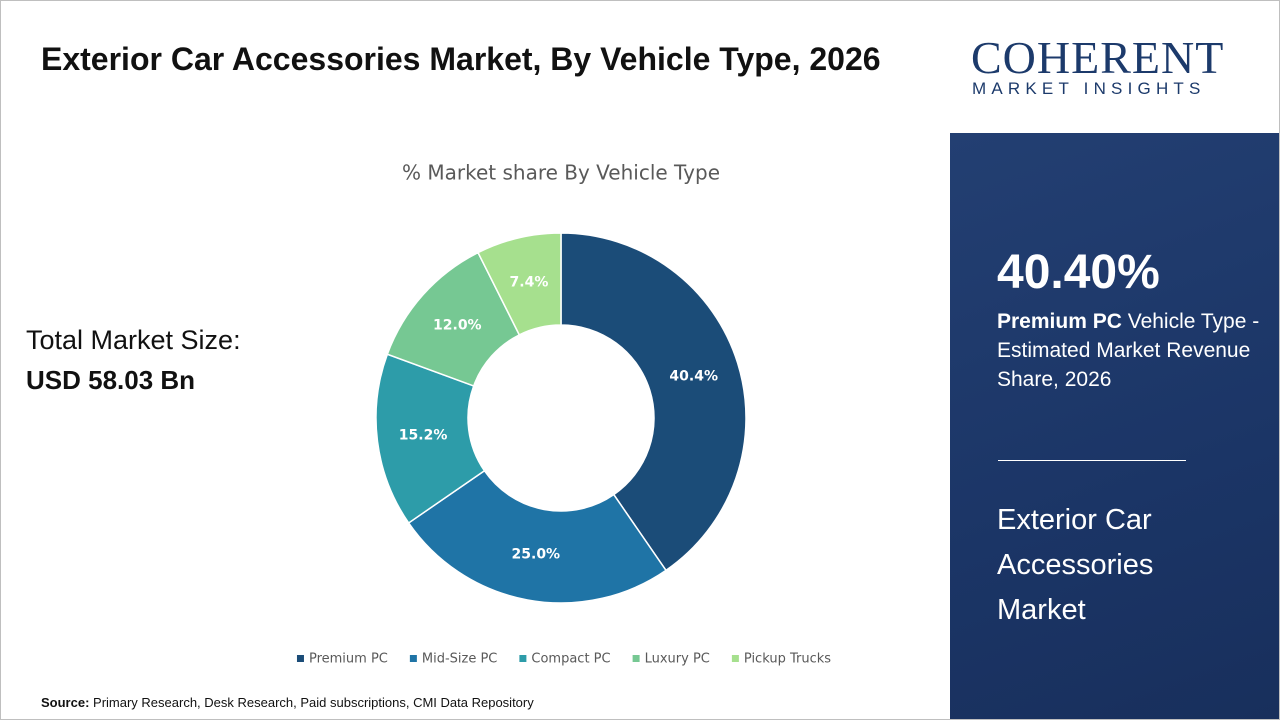  Describe the element at coordinates (460, 659) in the screenshot. I see `legend-label: Mid-Size PC` at that location.